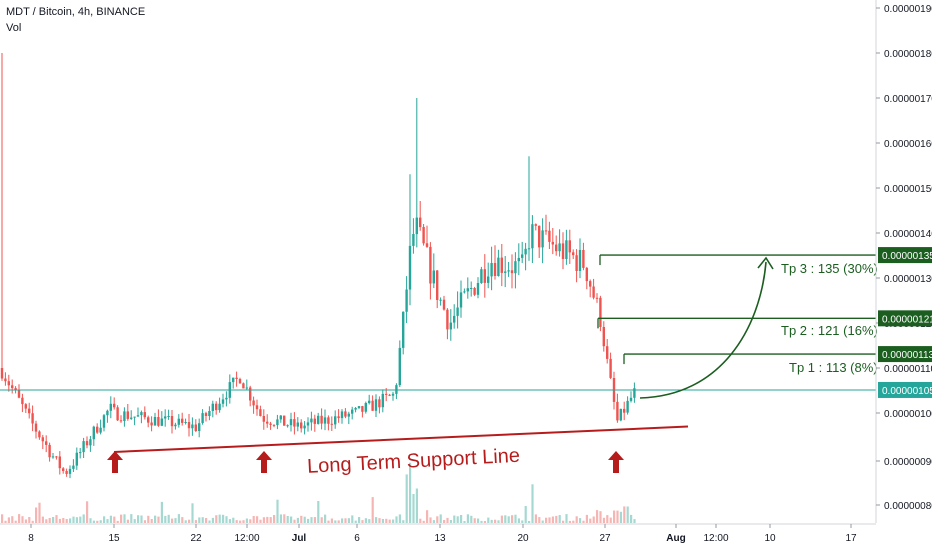 Image resolution: width=932 pixels, height=550 pixels. Describe the element at coordinates (908, 462) in the screenshot. I see `price-tick-label: 0.00000090` at that location.